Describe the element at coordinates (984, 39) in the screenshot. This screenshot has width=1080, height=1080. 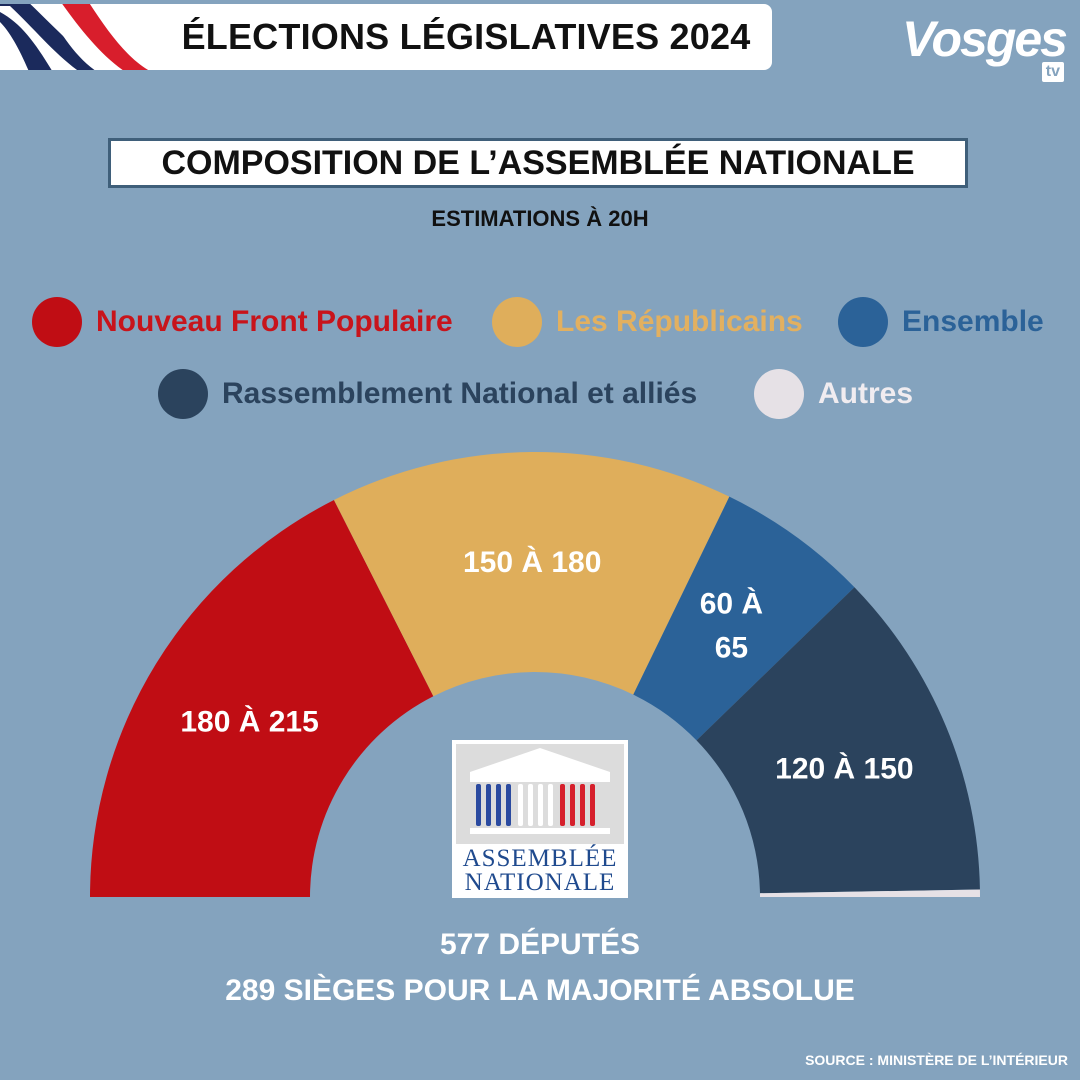
I see `brand-name: Vosges` at that location.